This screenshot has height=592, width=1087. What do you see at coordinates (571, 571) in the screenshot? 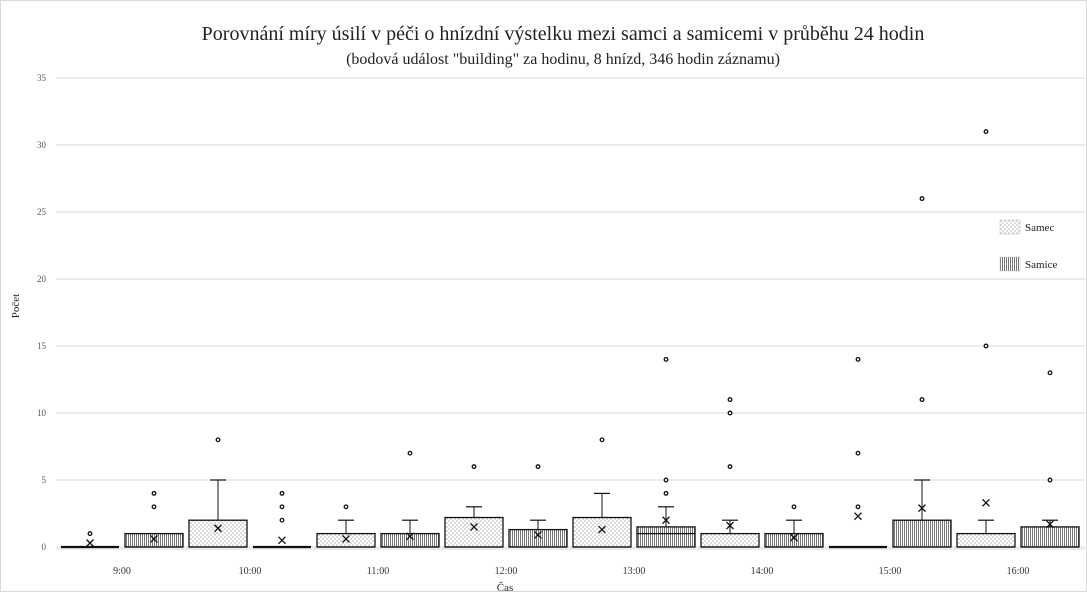
I see `x-axis-ticks: 9:00 10:00 11:00 12:00 13:00 14:00 15:00 16:00` at bounding box center [571, 571].